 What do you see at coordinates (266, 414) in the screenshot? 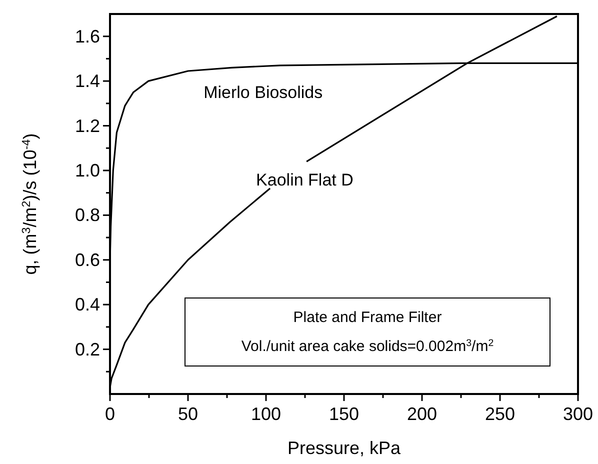
I see `x-tick-label: 100` at bounding box center [266, 414].